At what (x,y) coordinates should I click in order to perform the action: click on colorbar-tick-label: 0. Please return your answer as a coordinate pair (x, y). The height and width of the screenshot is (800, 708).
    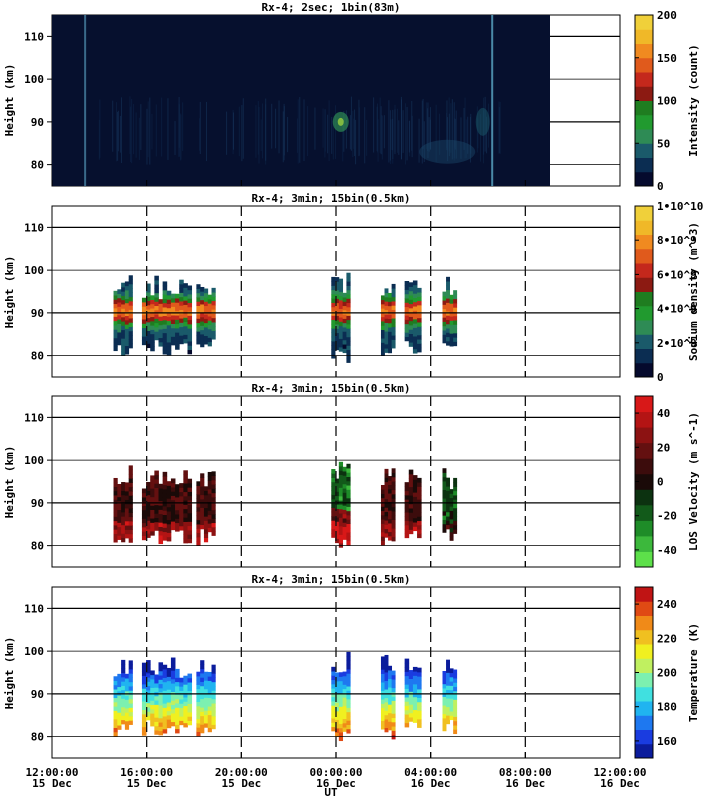
    Looking at the image, I should click on (660, 186).